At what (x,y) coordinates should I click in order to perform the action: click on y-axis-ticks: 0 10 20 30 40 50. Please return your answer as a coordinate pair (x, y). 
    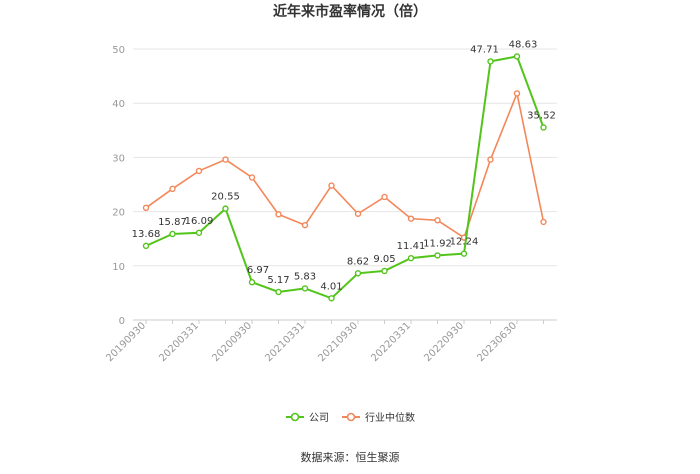
    Looking at the image, I should click on (118, 186).